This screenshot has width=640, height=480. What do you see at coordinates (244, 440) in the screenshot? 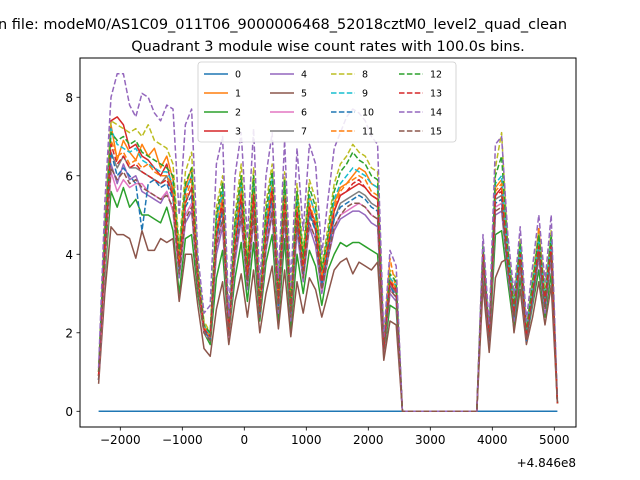
I see `x-tick-label: 0` at bounding box center [244, 440].